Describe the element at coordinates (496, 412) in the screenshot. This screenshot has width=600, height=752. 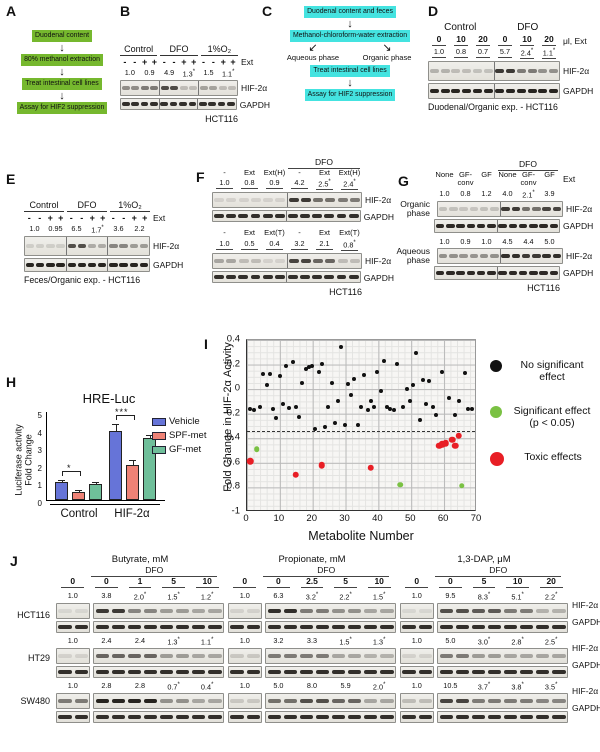
I see `green-dot-icon` at that location.